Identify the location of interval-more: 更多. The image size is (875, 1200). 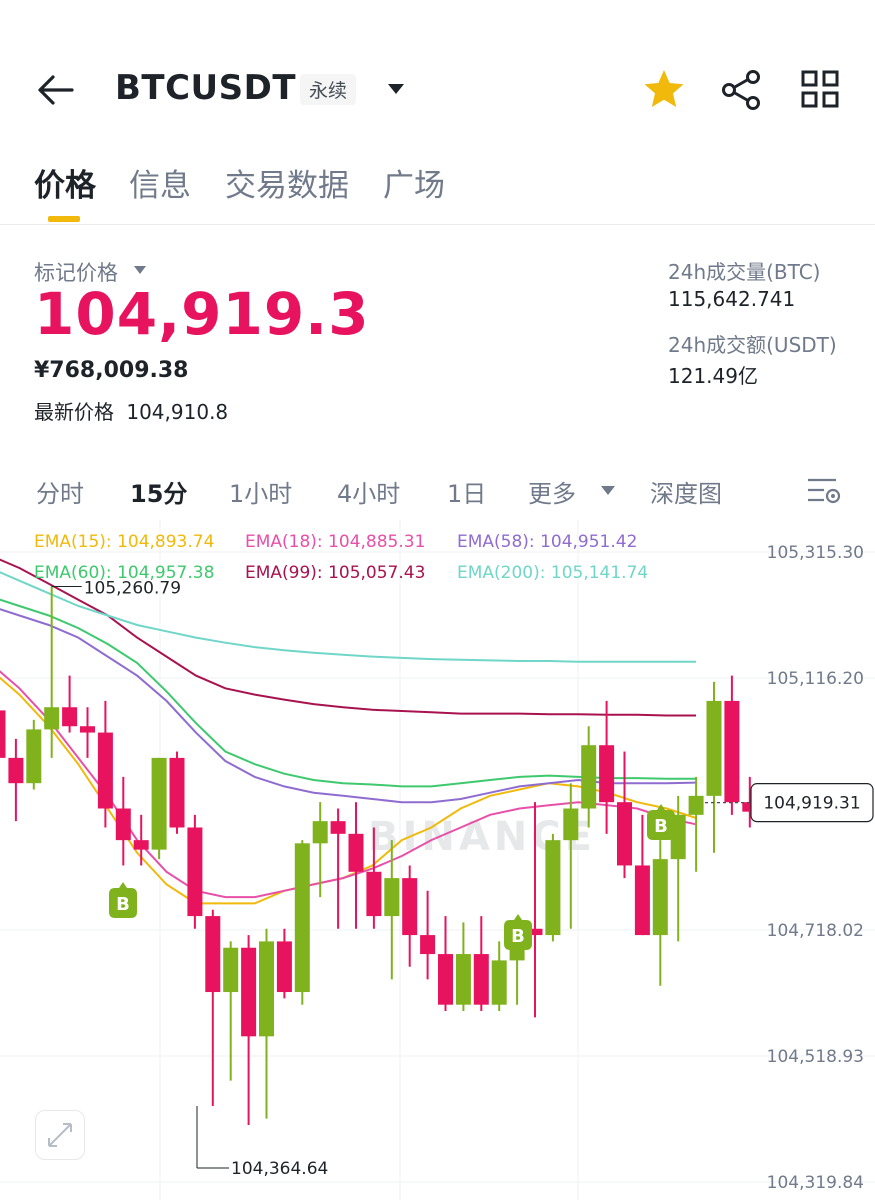
(552, 494).